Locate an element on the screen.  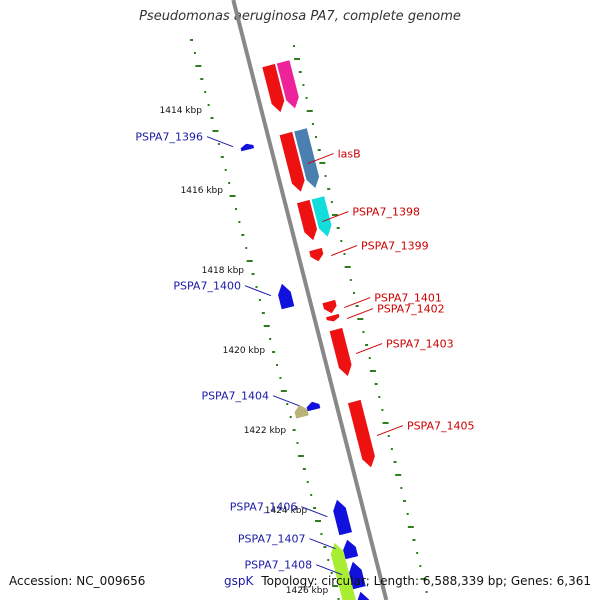
pspa7_1398-gene-block is located at coordinates (307, 220).